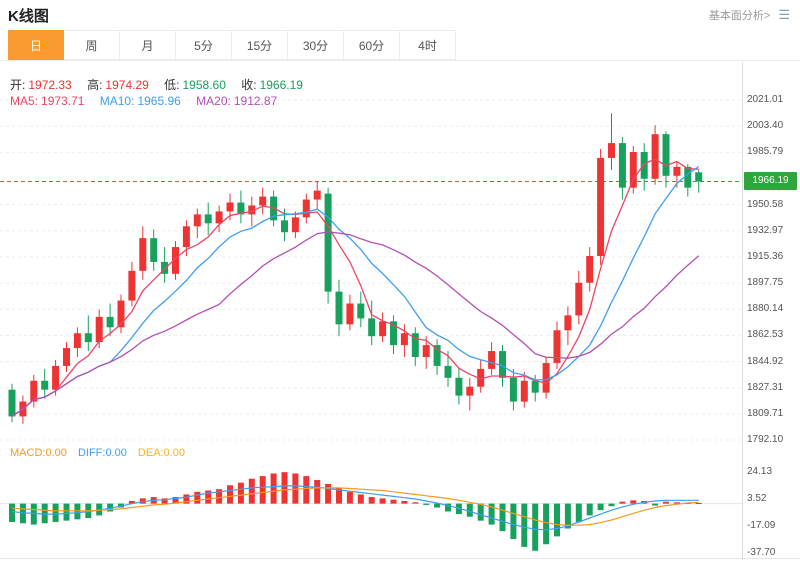  Describe the element at coordinates (765, 335) in the screenshot. I see `axis-label: 1862.53` at that location.